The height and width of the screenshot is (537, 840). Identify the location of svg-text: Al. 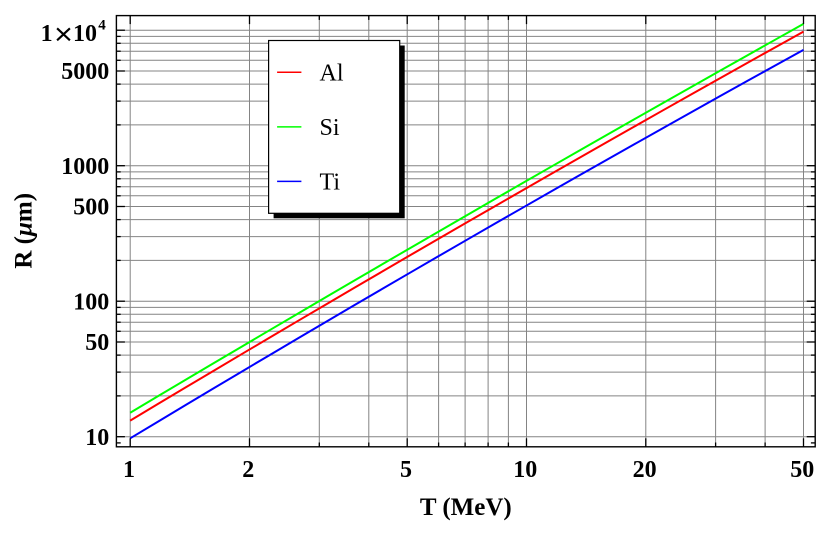
(332, 73).